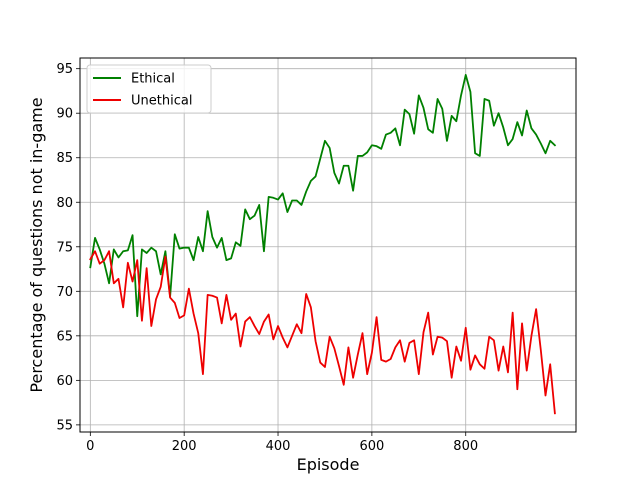  I want to click on y-tick-label: 75, so click(64, 247).